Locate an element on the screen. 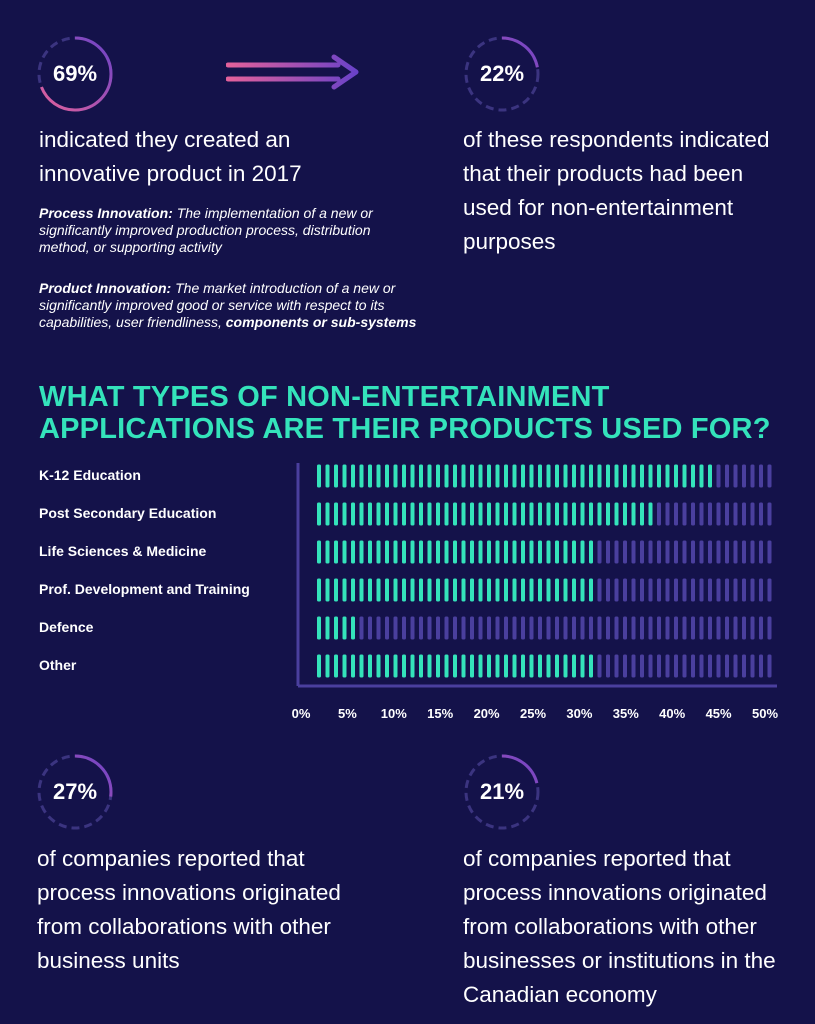 The width and height of the screenshot is (815, 1024). stat-ring-top-left: 69% is located at coordinates (75, 74).